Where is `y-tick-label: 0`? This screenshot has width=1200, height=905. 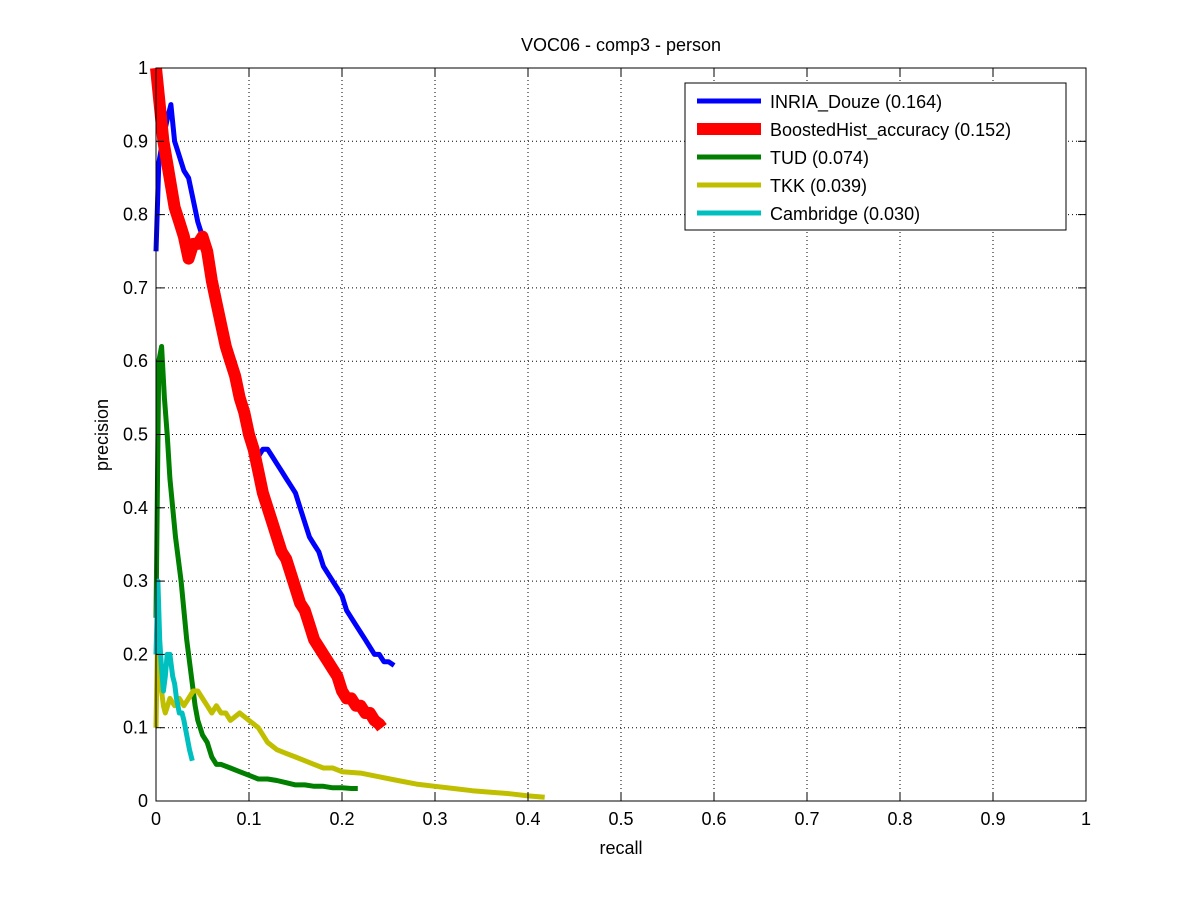 y-tick-label: 0 is located at coordinates (143, 801).